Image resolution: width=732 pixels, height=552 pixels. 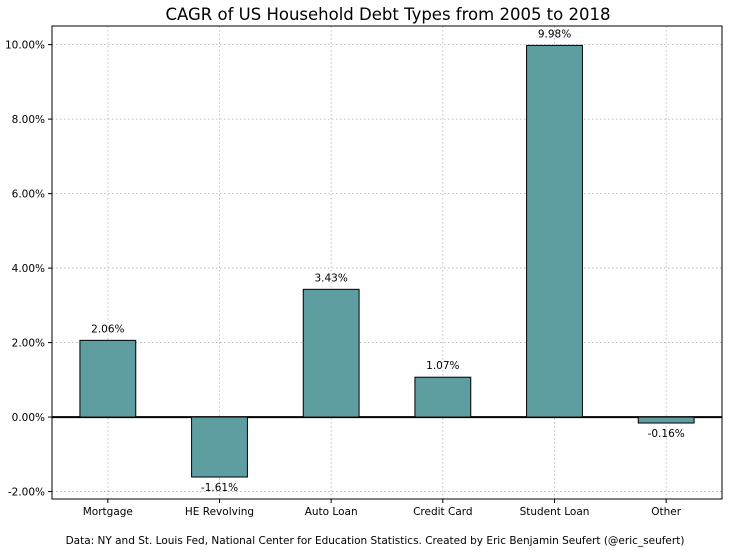 What do you see at coordinates (28, 120) in the screenshot?
I see `y-tick-label: 8.00%` at bounding box center [28, 120].